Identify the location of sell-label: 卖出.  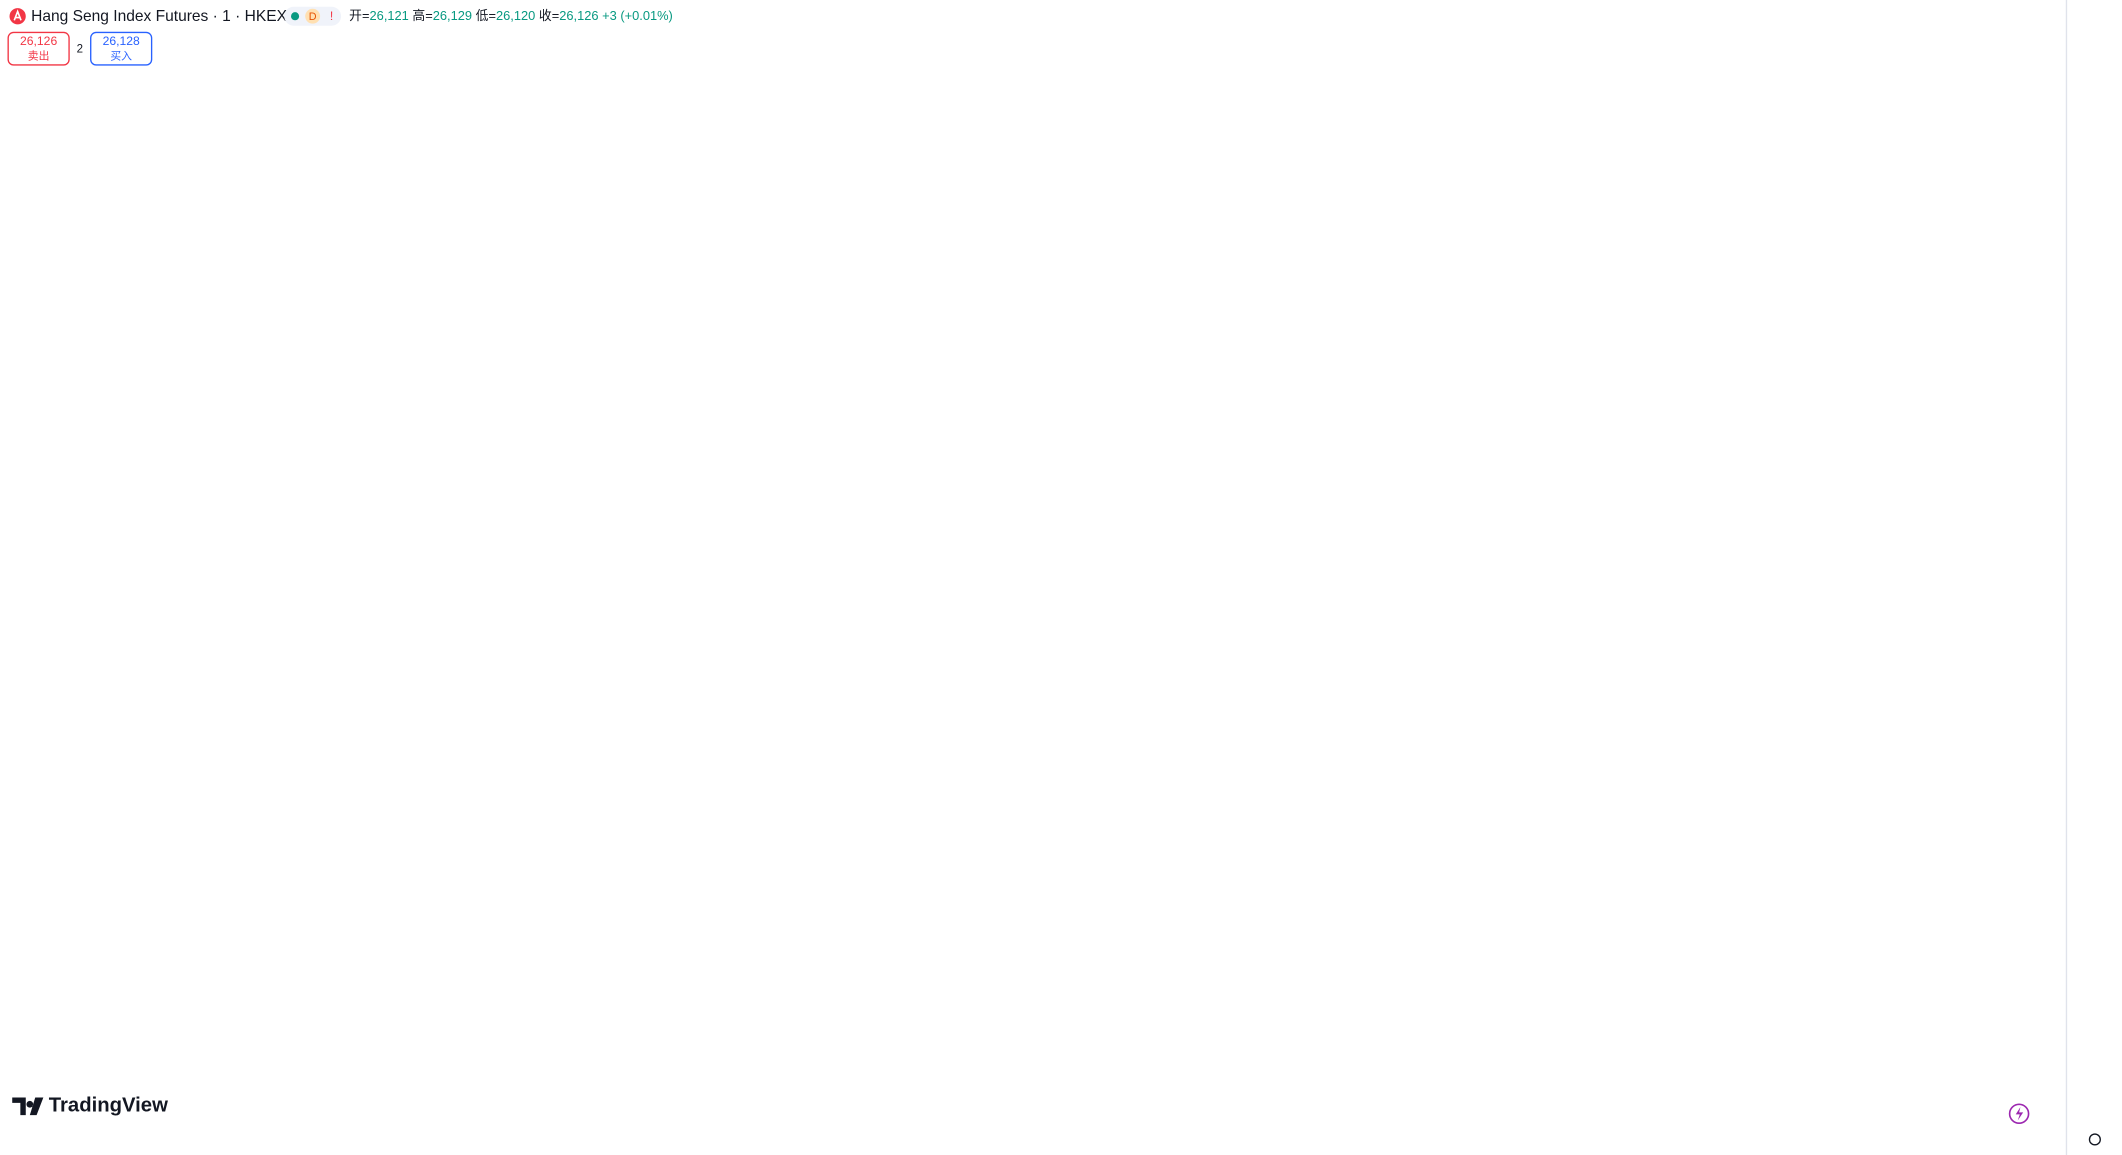
(39, 56).